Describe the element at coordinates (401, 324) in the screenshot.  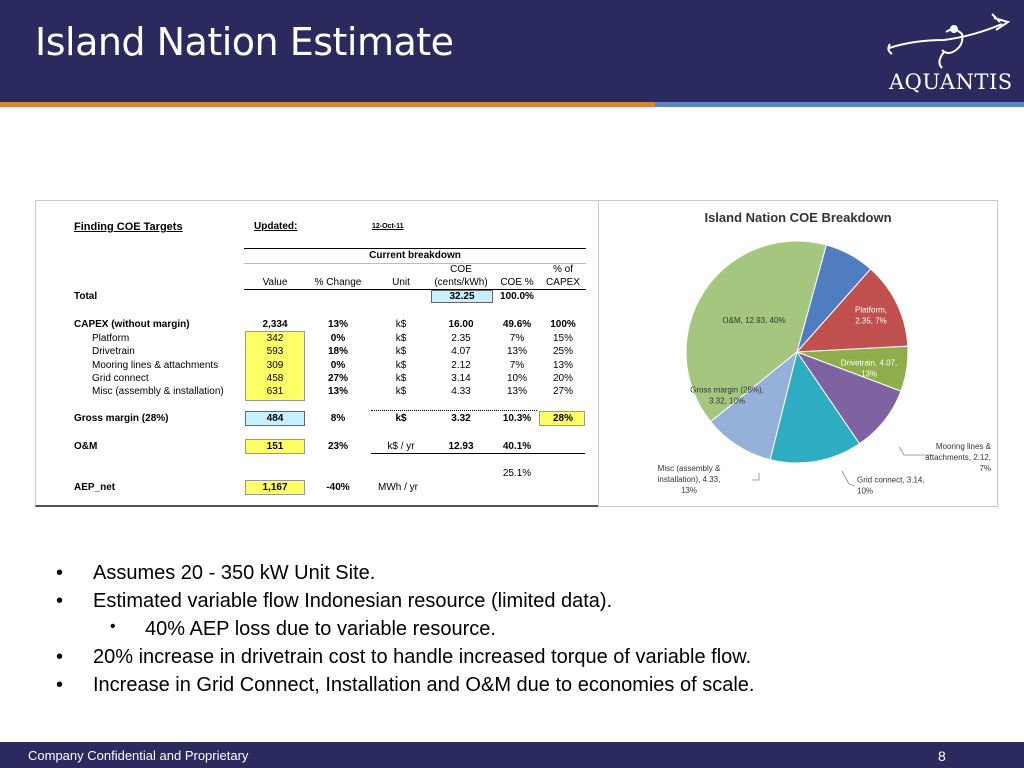
I see `capex-unit: k$` at that location.